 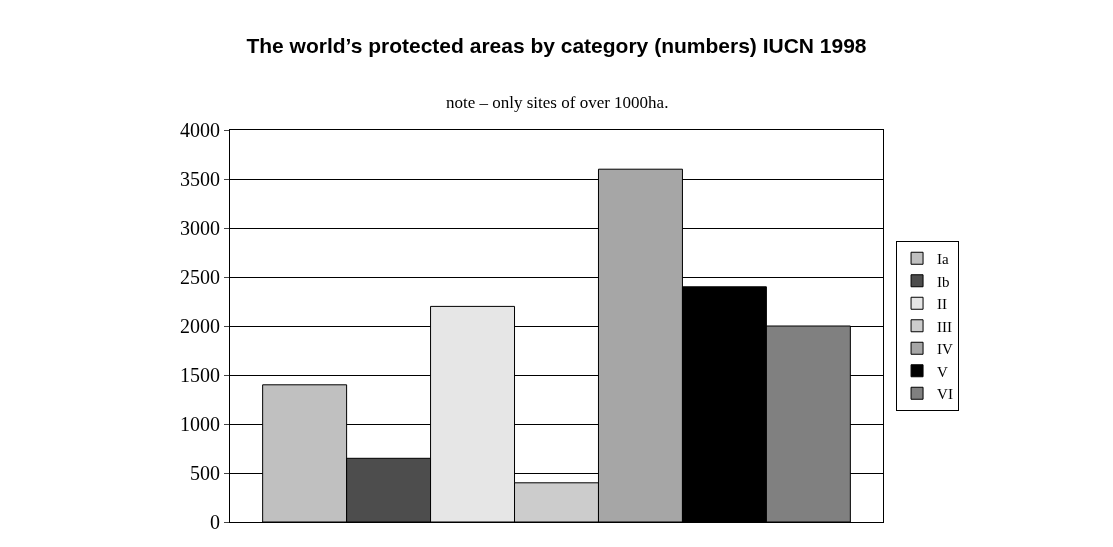 I want to click on chart-subtitle: note – only sites of over 1000ha., so click(x=557, y=102).